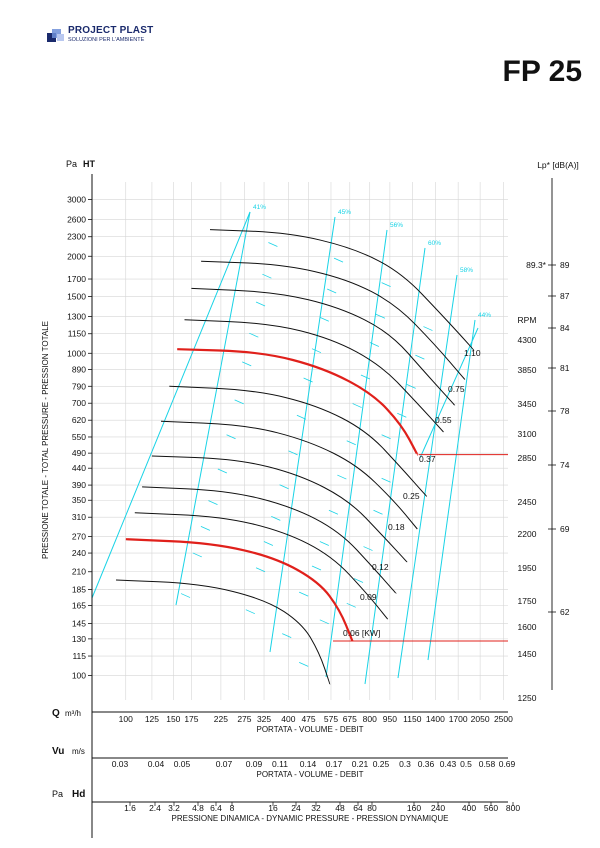 The width and height of the screenshot is (600, 848). What do you see at coordinates (565, 411) in the screenshot?
I see `noise-tick-label: 78` at bounding box center [565, 411].